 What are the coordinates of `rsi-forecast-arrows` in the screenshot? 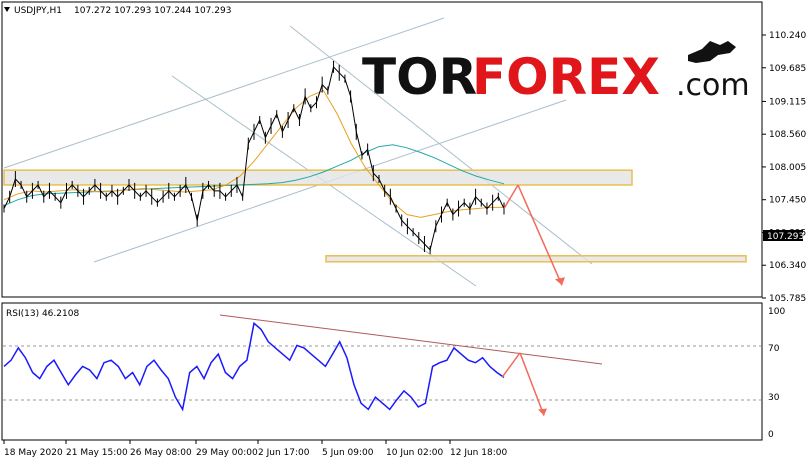 It's located at (524, 384).